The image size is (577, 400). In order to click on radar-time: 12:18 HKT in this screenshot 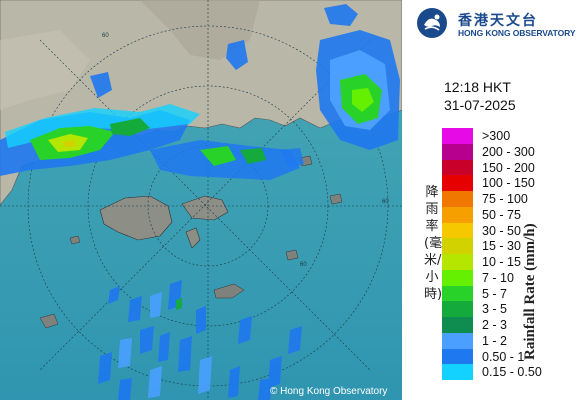, I will do `click(477, 87)`.